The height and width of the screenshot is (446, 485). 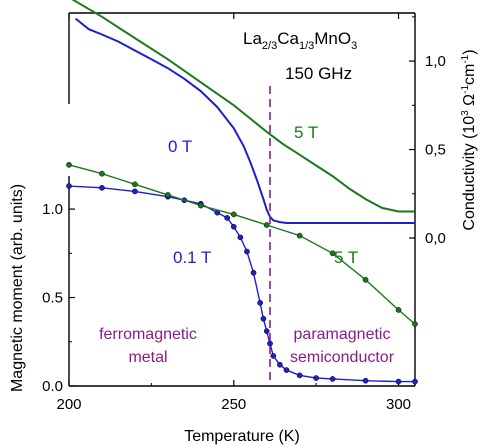 I want to click on top-y-axis-title: Conductivity (103 Ω-1cm-1), so click(x=469, y=139).